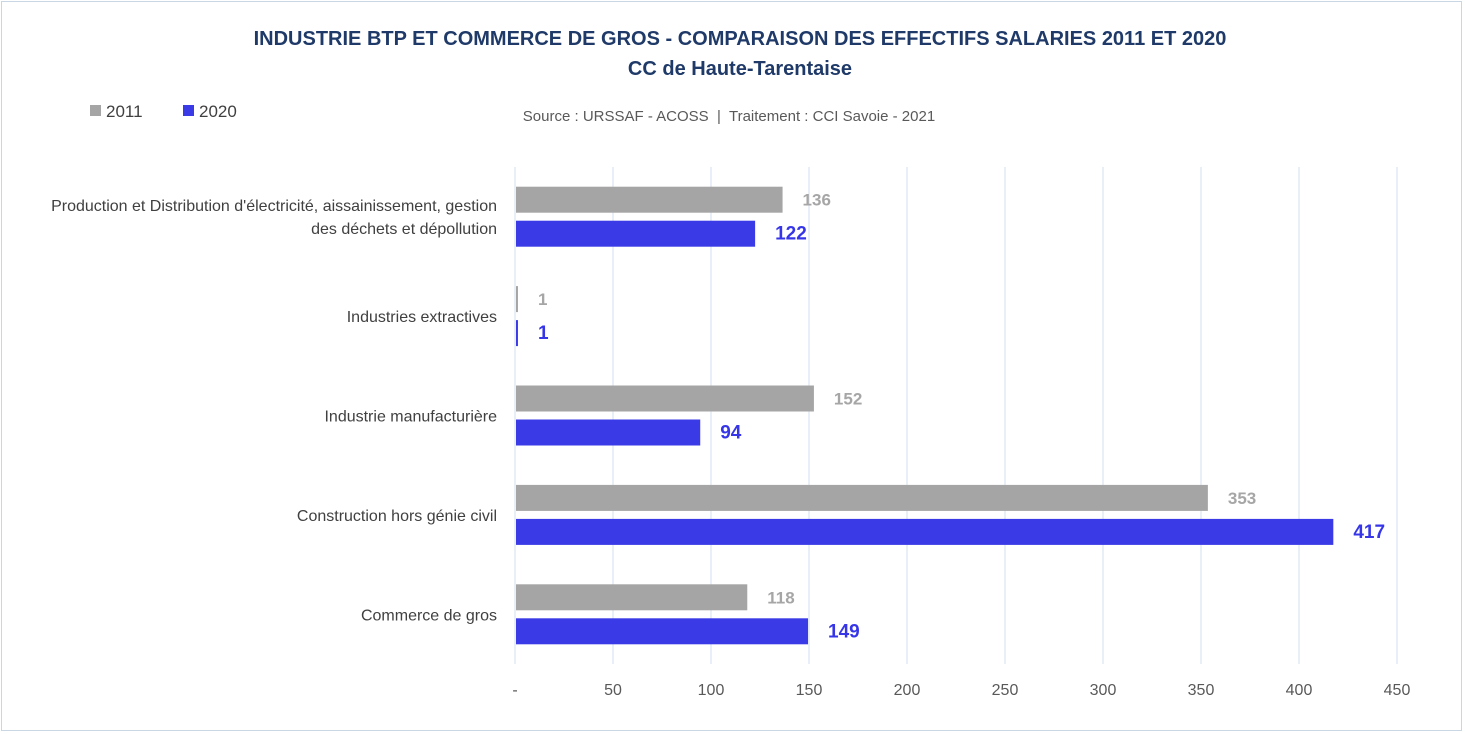  What do you see at coordinates (809, 690) in the screenshot?
I see `x-tick-label: 150` at bounding box center [809, 690].